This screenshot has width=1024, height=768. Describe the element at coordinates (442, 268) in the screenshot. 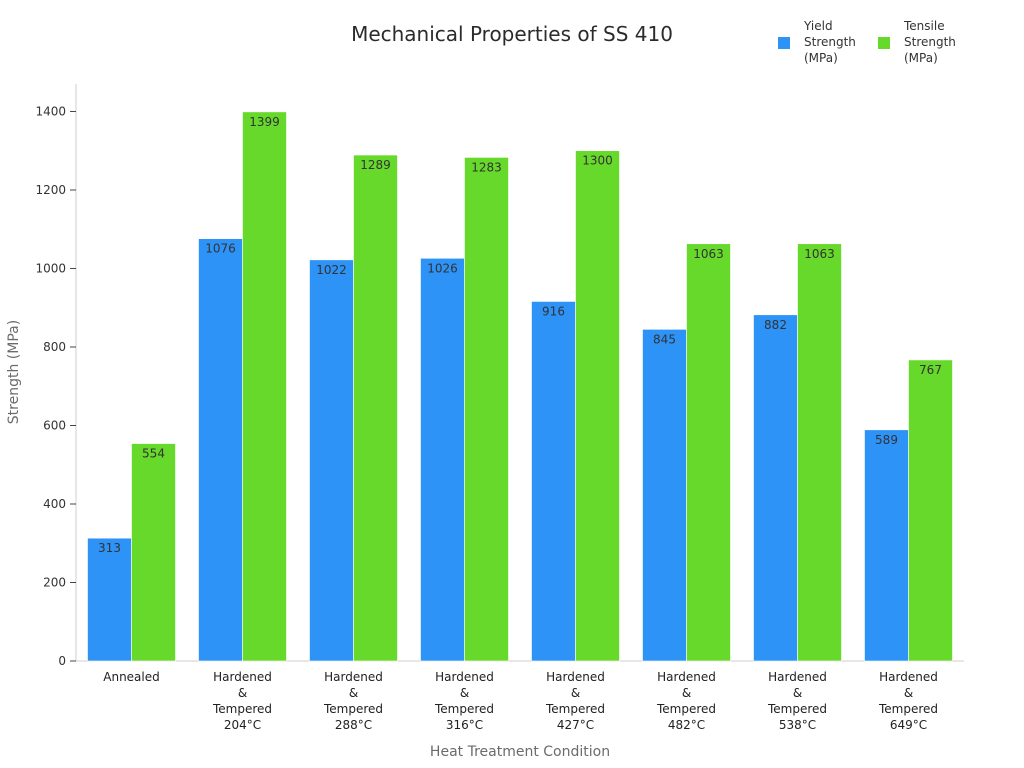

I see `data-label-yield: 1026` at that location.